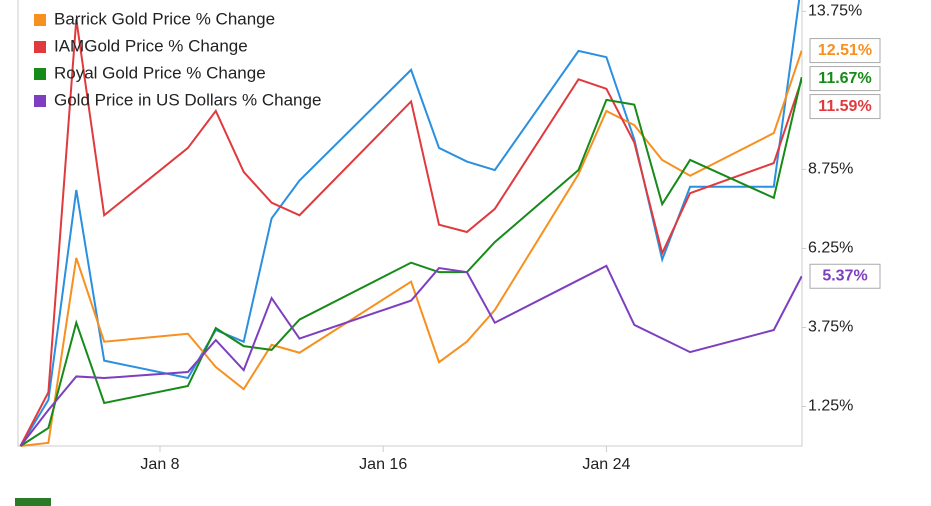  I want to click on y-tick-label: 1.25%, so click(830, 406).